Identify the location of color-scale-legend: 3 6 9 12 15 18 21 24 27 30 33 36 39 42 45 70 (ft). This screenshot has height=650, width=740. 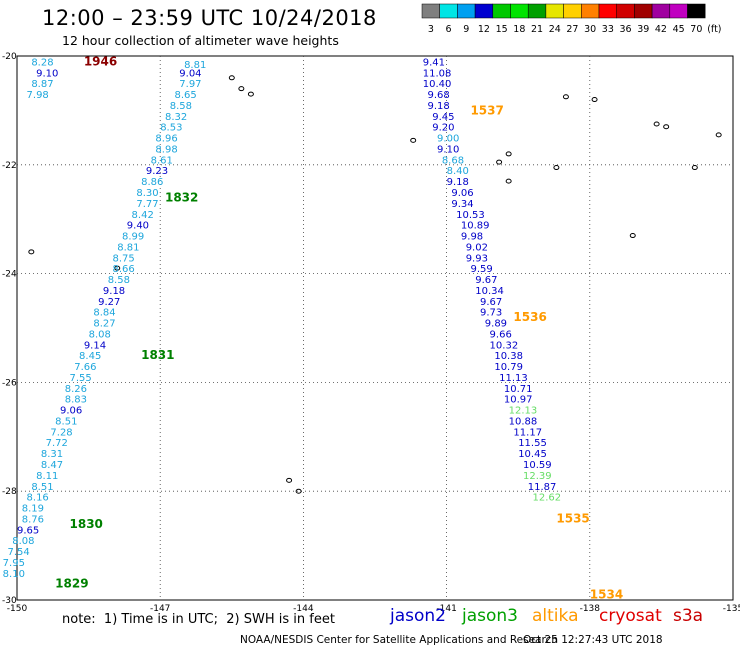
(571, 19).